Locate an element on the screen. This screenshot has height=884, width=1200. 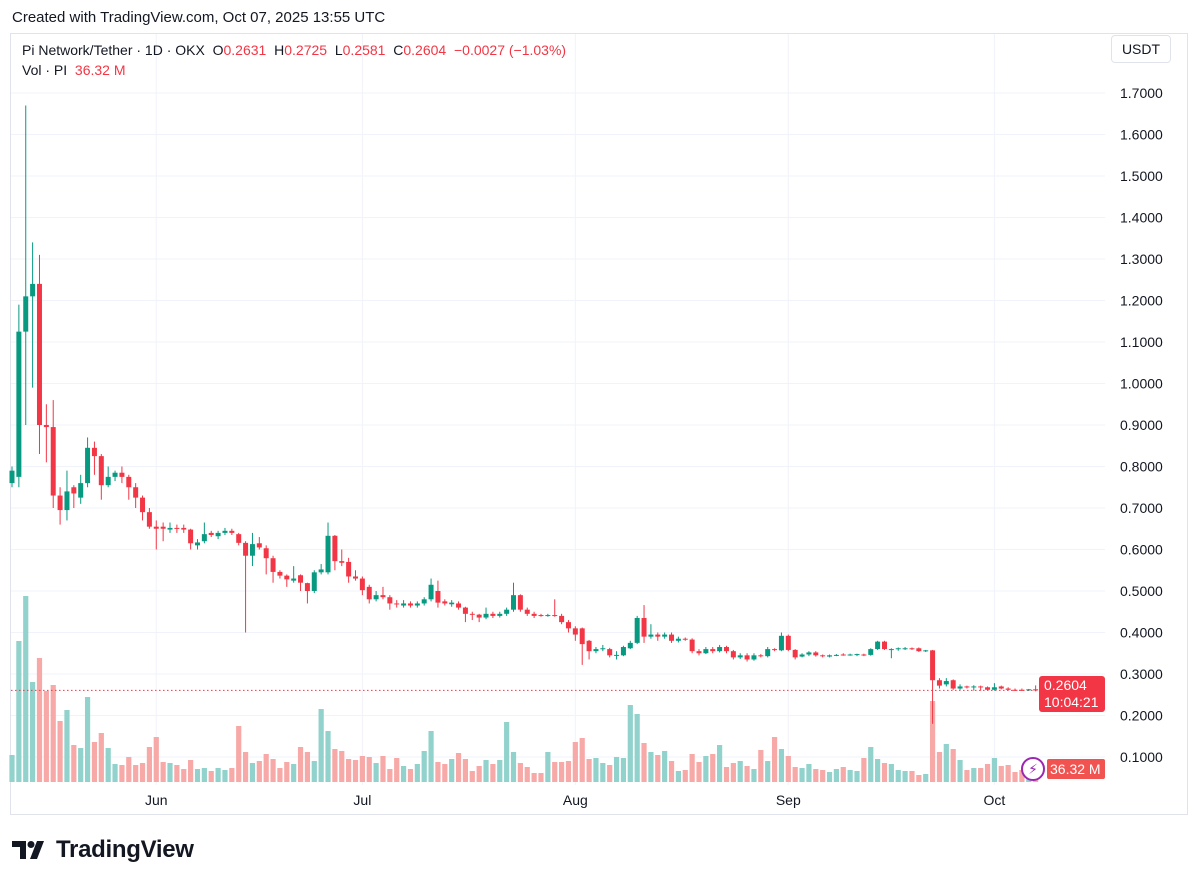
price-tick-label: 0.6000 is located at coordinates (1141, 550).